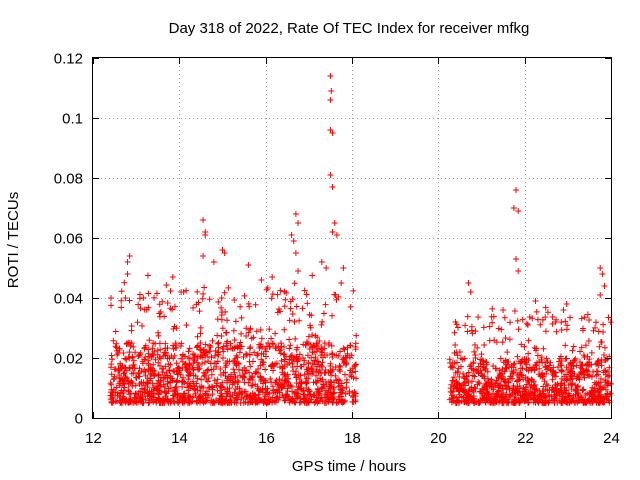 This screenshot has height=480, width=640. What do you see at coordinates (179, 438) in the screenshot?
I see `x-tick-label: 14` at bounding box center [179, 438].